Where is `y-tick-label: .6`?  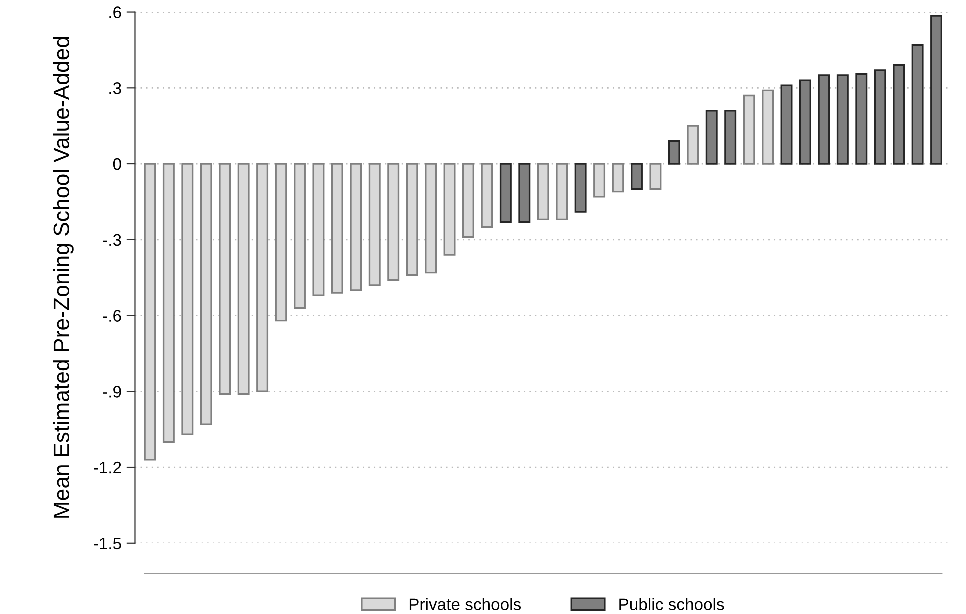
y-tick-label: .6 is located at coordinates (116, 12).